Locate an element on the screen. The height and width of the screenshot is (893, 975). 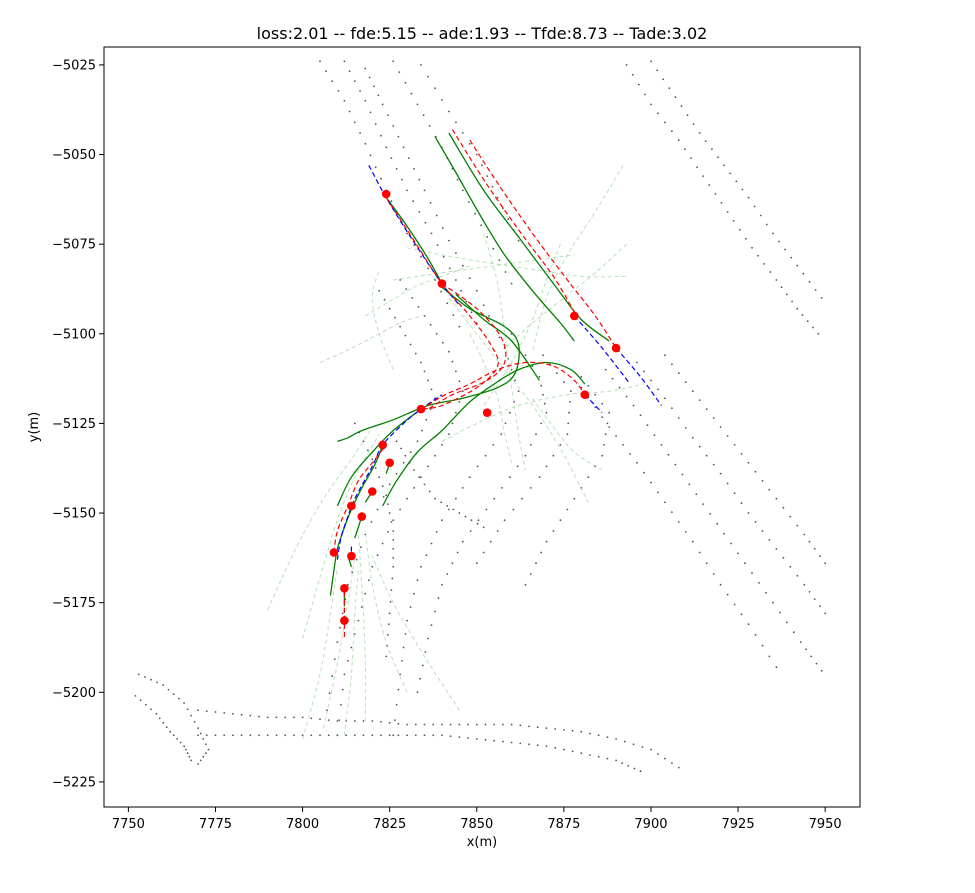
y-tick-label: −5100 is located at coordinates (74, 334).